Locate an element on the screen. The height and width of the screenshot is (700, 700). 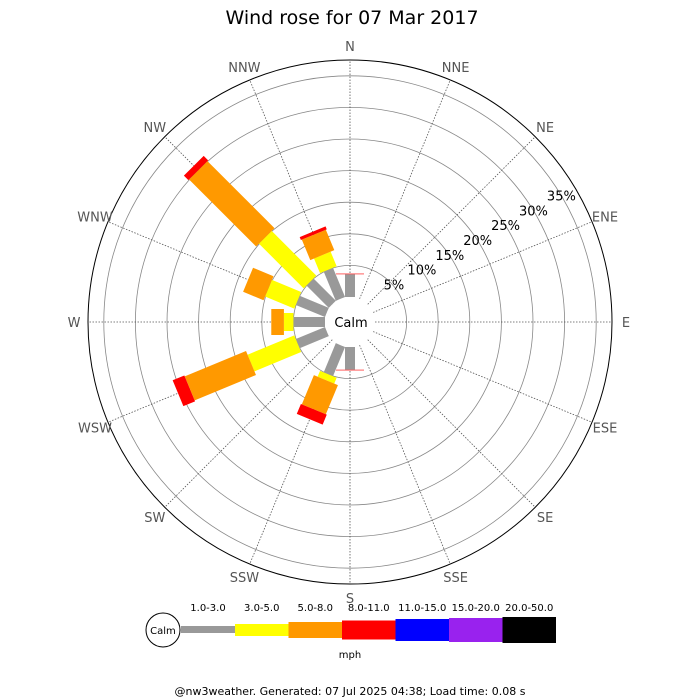
grid-ring is located at coordinates (350, 322).